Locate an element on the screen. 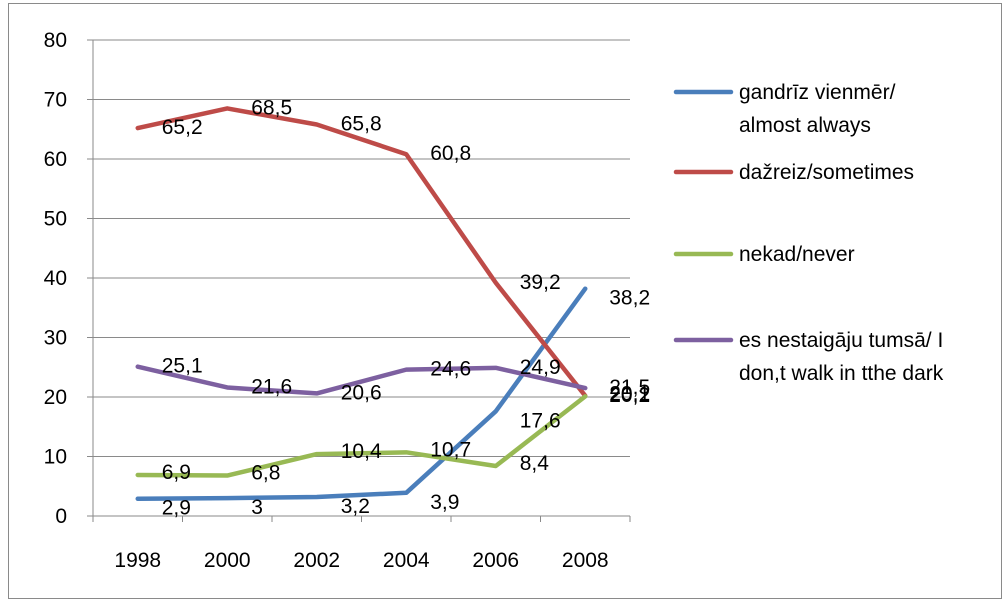 The width and height of the screenshot is (1007, 599). data-label: 3,2 is located at coordinates (355, 506).